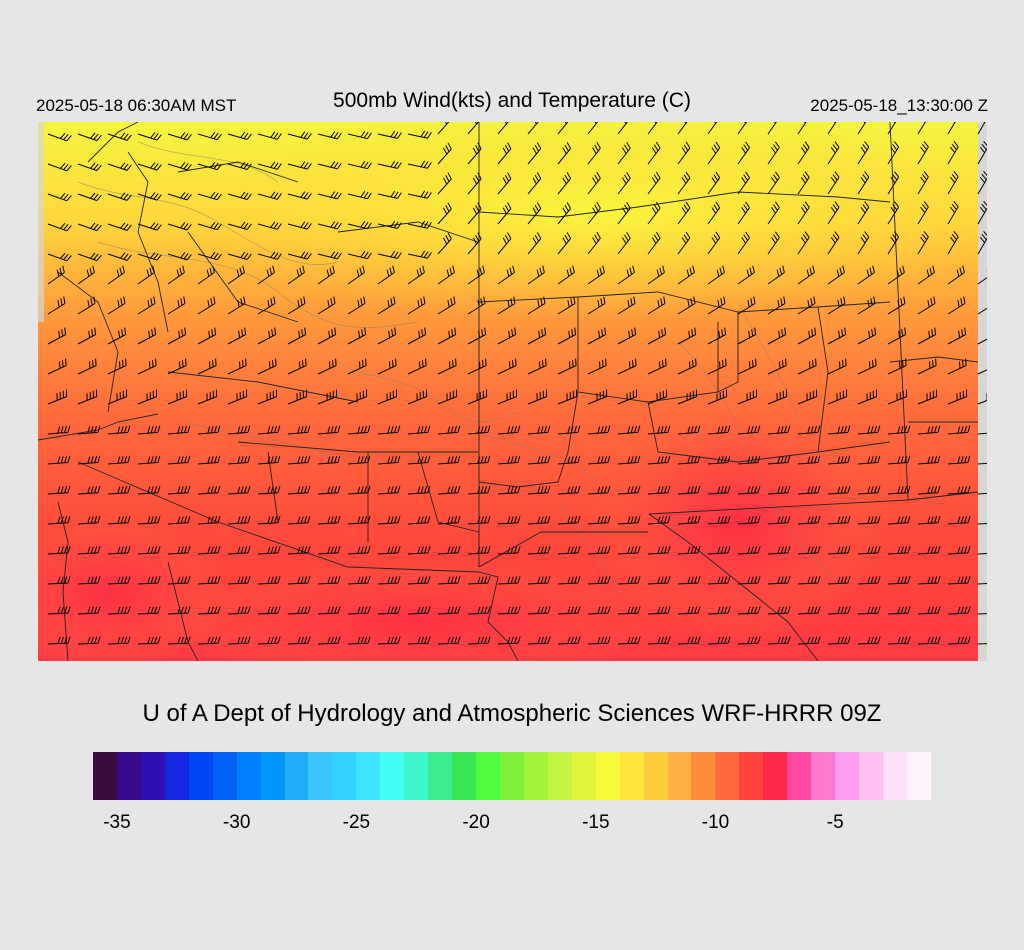  I want to click on map-title: 500mb Wind(kts) and Temperature (C), so click(512, 100).